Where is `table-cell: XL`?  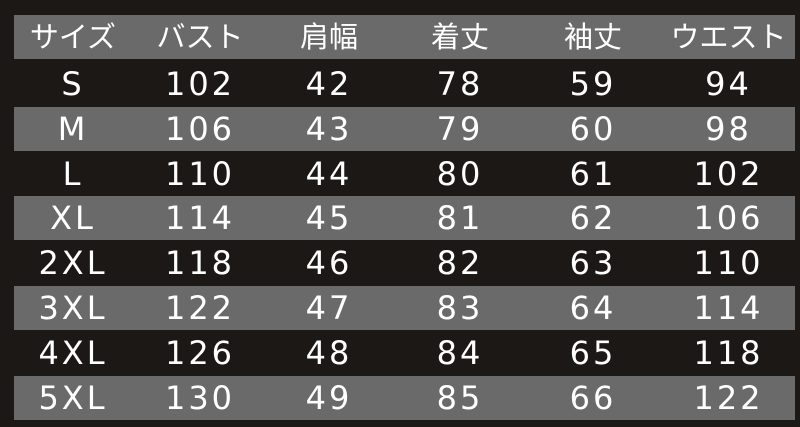 table-cell: XL is located at coordinates (73, 218).